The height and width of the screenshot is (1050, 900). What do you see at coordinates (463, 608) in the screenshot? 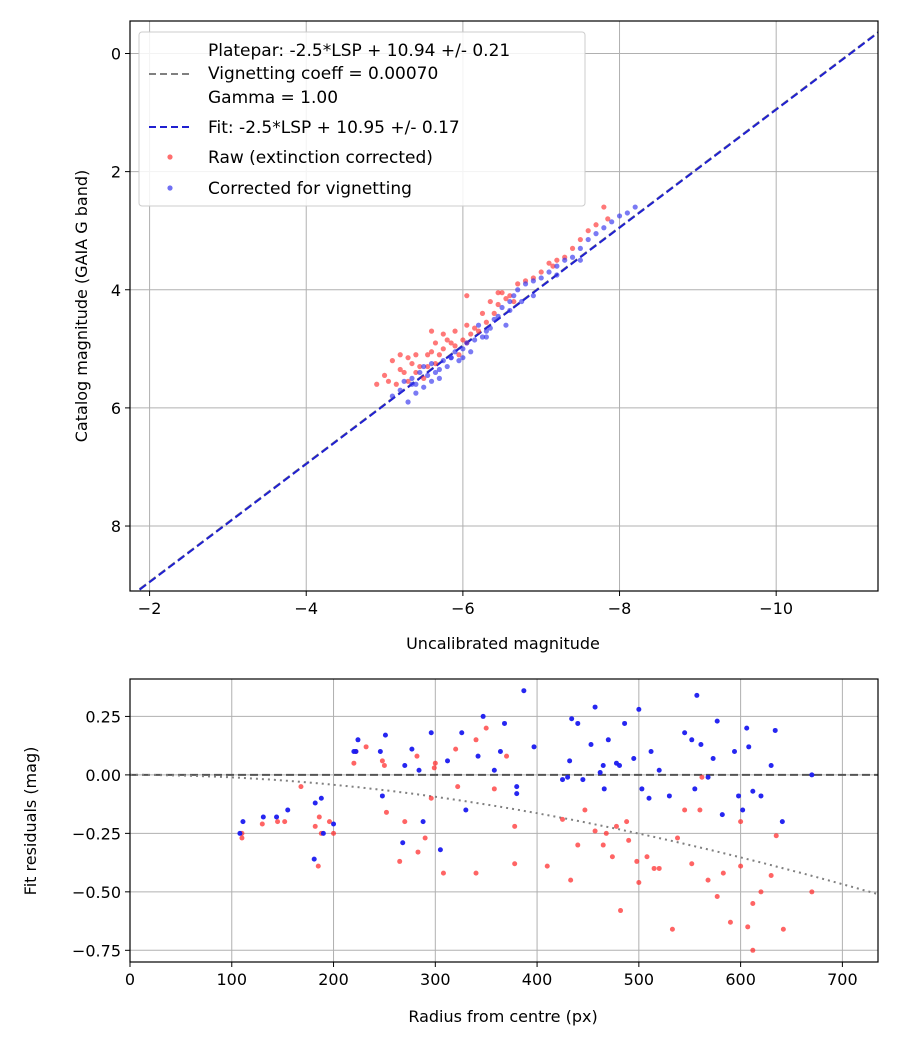
I see `x-tick-label: −6` at bounding box center [463, 608].